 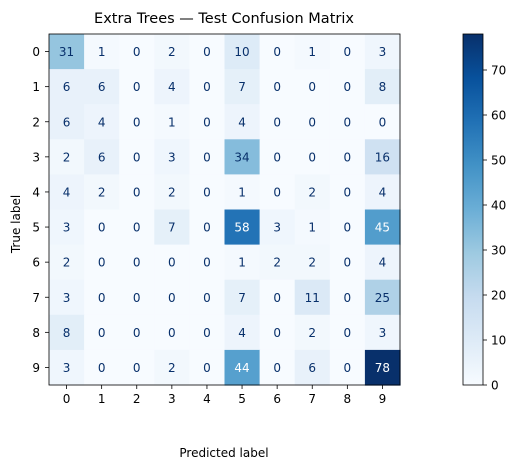 I want to click on y-axis-label: True label, so click(x=16, y=224).